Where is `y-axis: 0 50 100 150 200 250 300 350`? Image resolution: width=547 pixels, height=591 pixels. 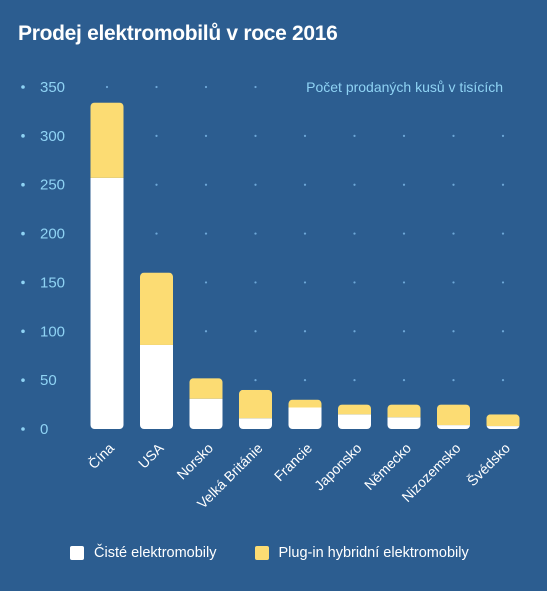
y-axis: 0 50 100 150 200 250 300 350 is located at coordinates (43, 258).